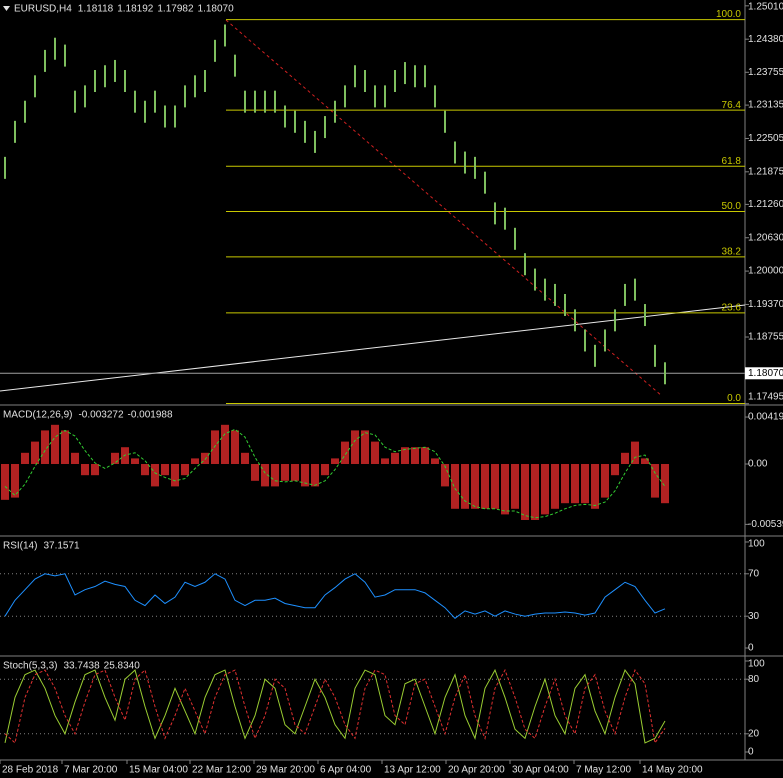  I want to click on last-price-box, so click(764, 373).